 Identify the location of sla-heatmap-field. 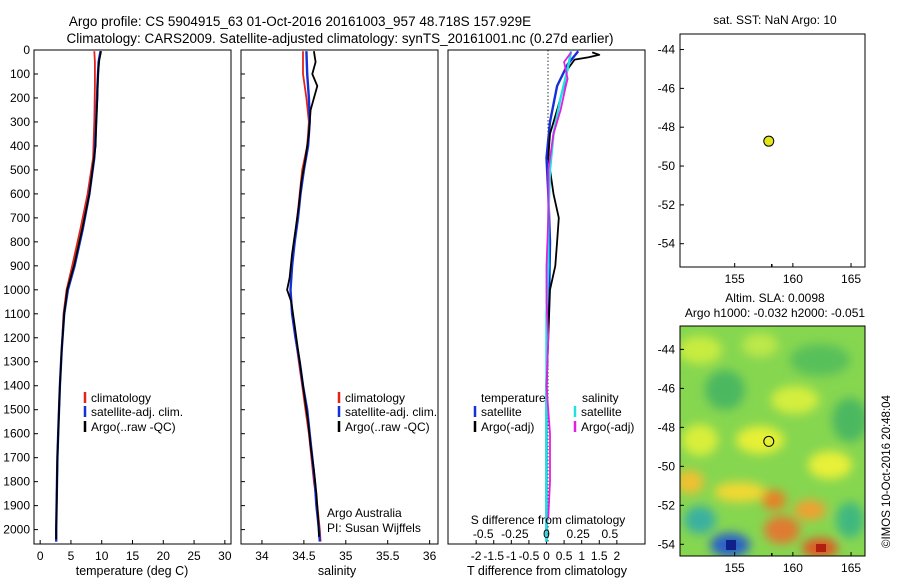
(772, 444).